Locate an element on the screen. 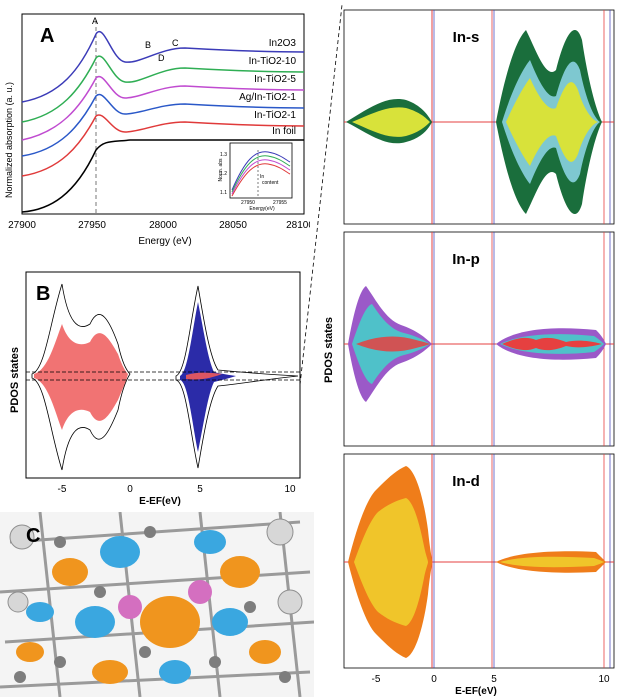 The height and width of the screenshot is (697, 619). inset-ytick-3: 1.1 is located at coordinates (223, 193).